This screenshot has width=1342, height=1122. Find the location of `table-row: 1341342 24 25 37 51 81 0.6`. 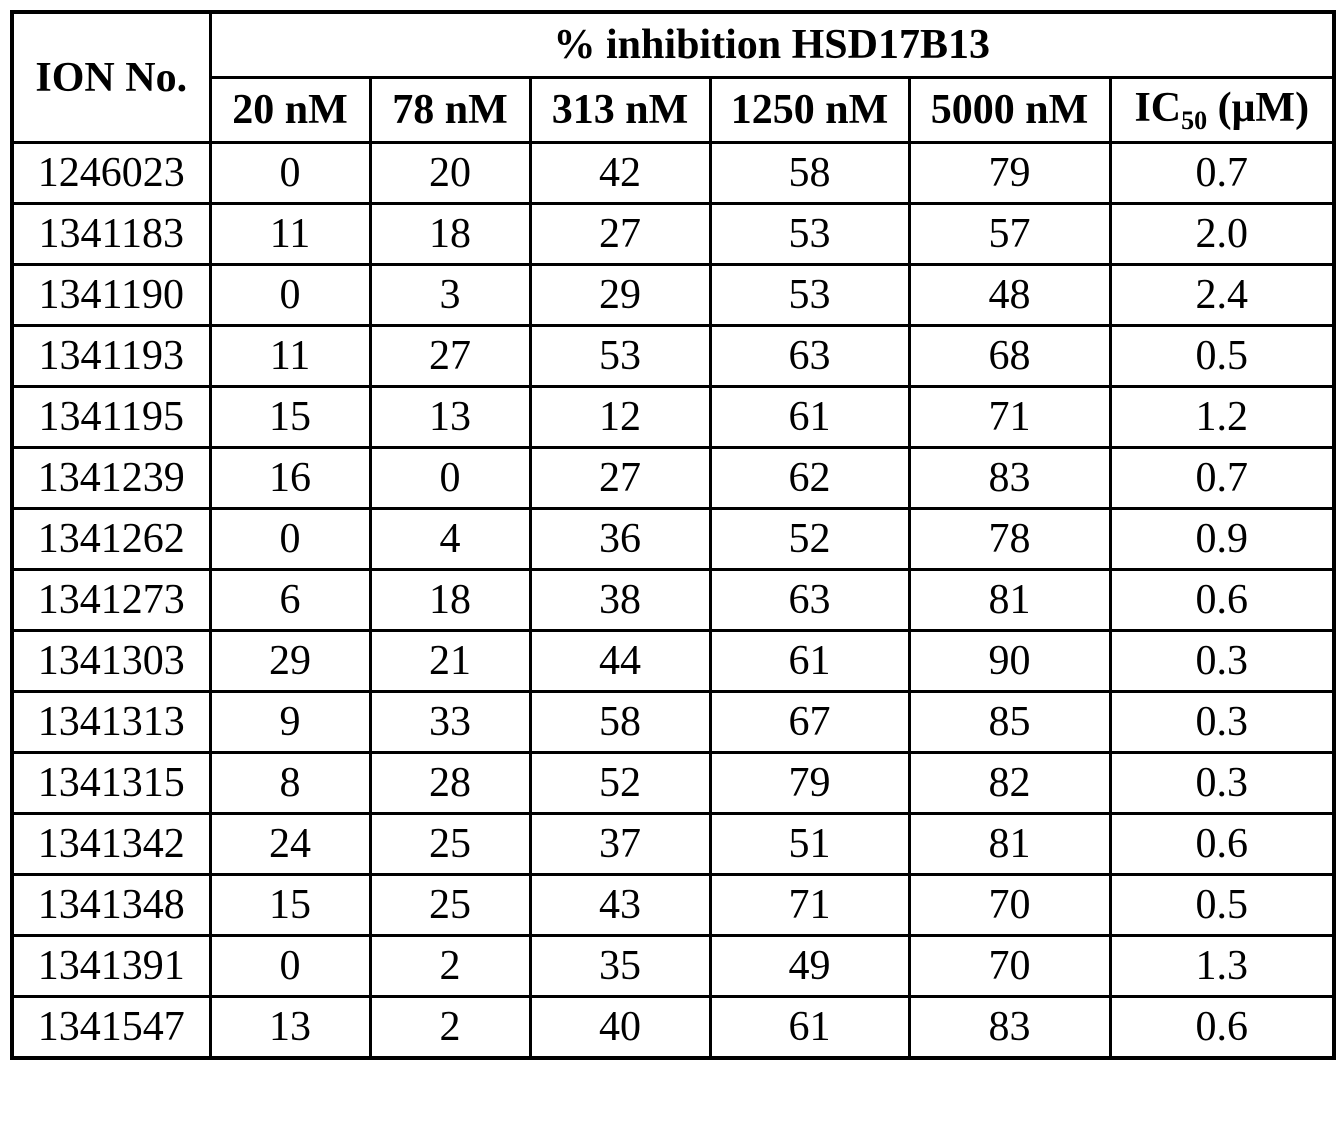

table-row: 1341342 24 25 37 51 81 0.6 is located at coordinates (673, 844).